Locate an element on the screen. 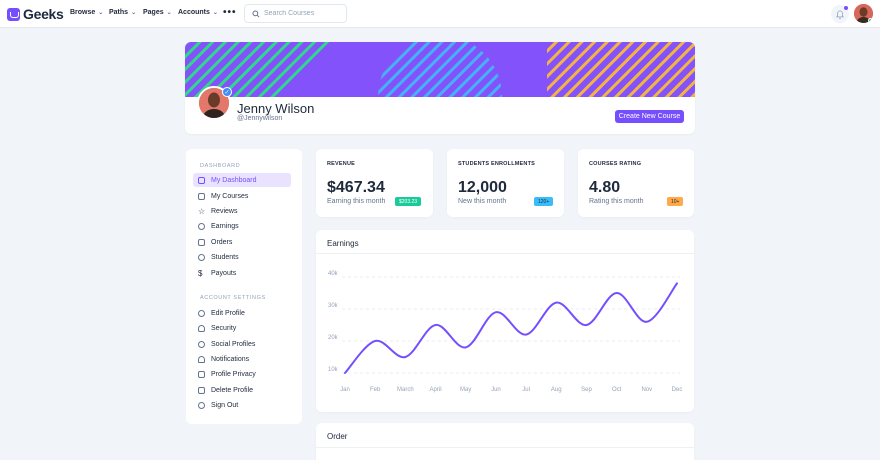 This screenshot has width=880, height=460. stat-label: REVENUE is located at coordinates (341, 164).